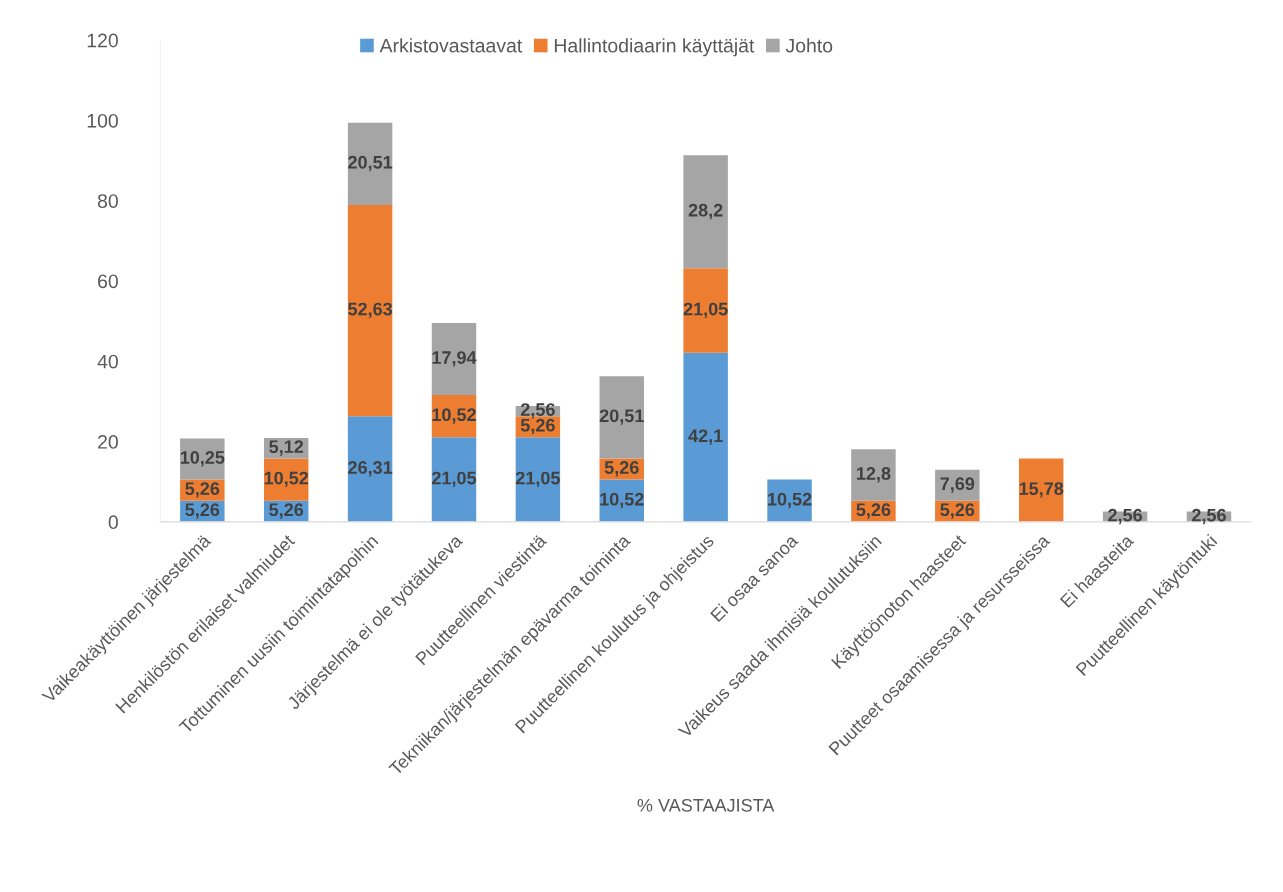 The image size is (1283, 892). I want to click on legend-label: Hallintodiaarin käyttäjät, so click(654, 47).